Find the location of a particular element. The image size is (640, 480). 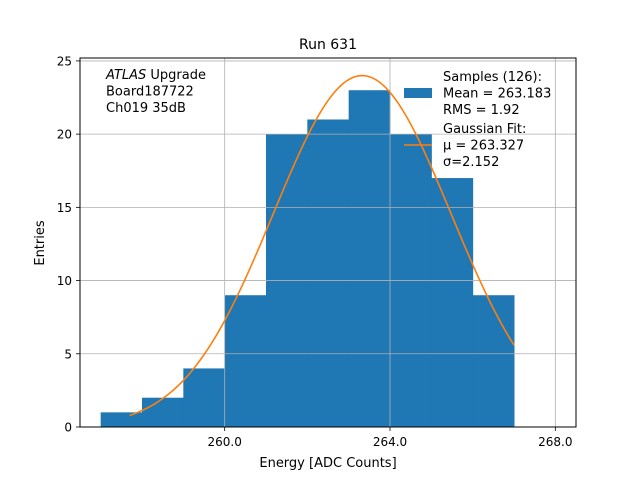

legend-samples-swatch is located at coordinates (418, 93).